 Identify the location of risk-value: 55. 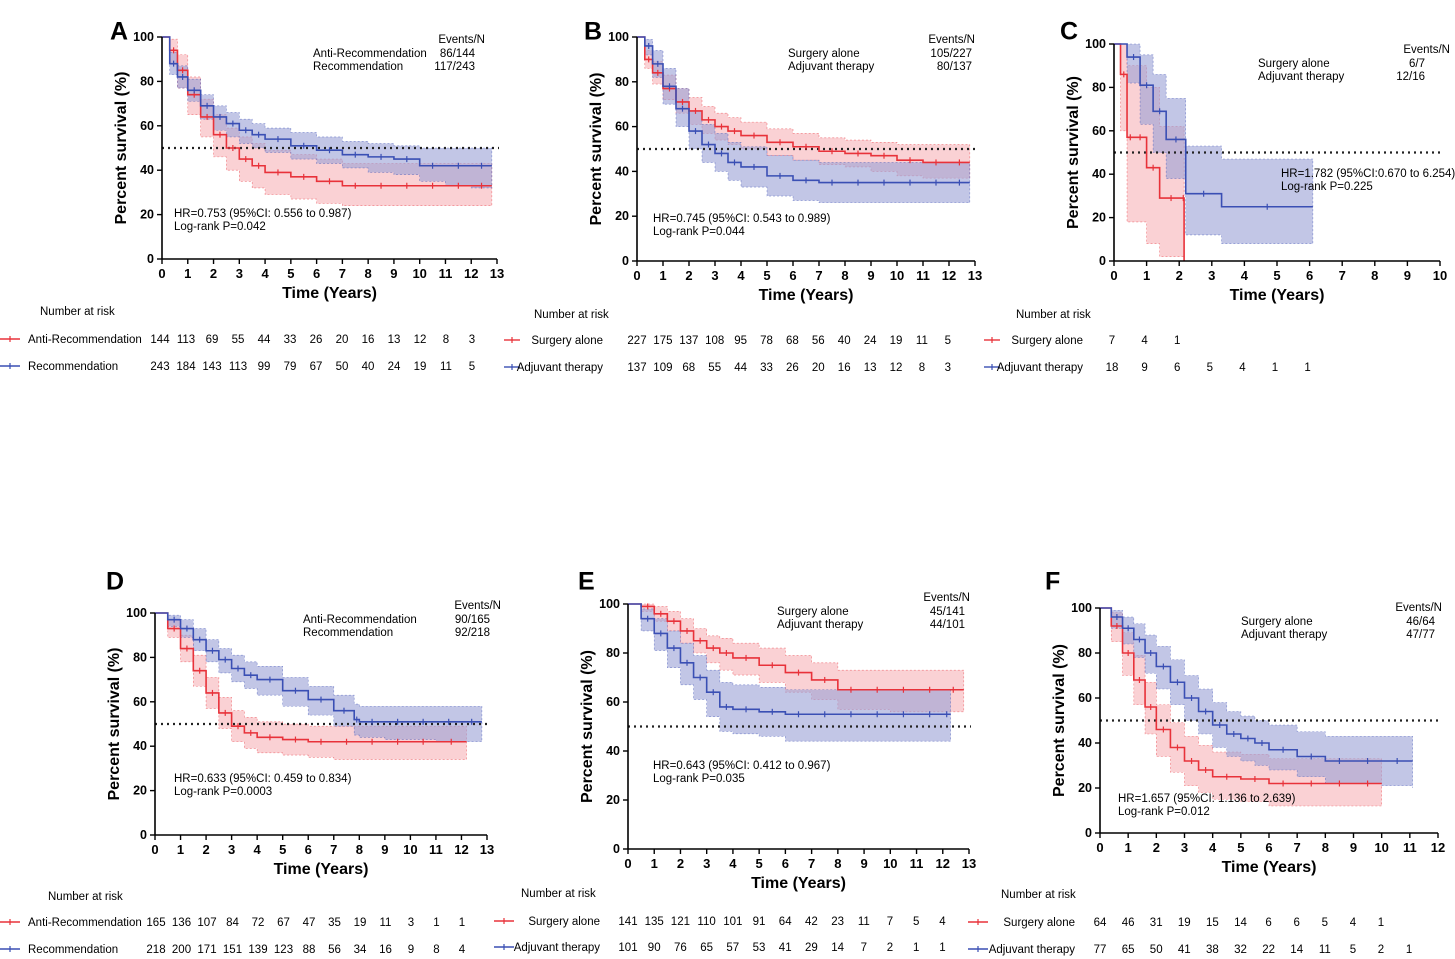
(714, 368).